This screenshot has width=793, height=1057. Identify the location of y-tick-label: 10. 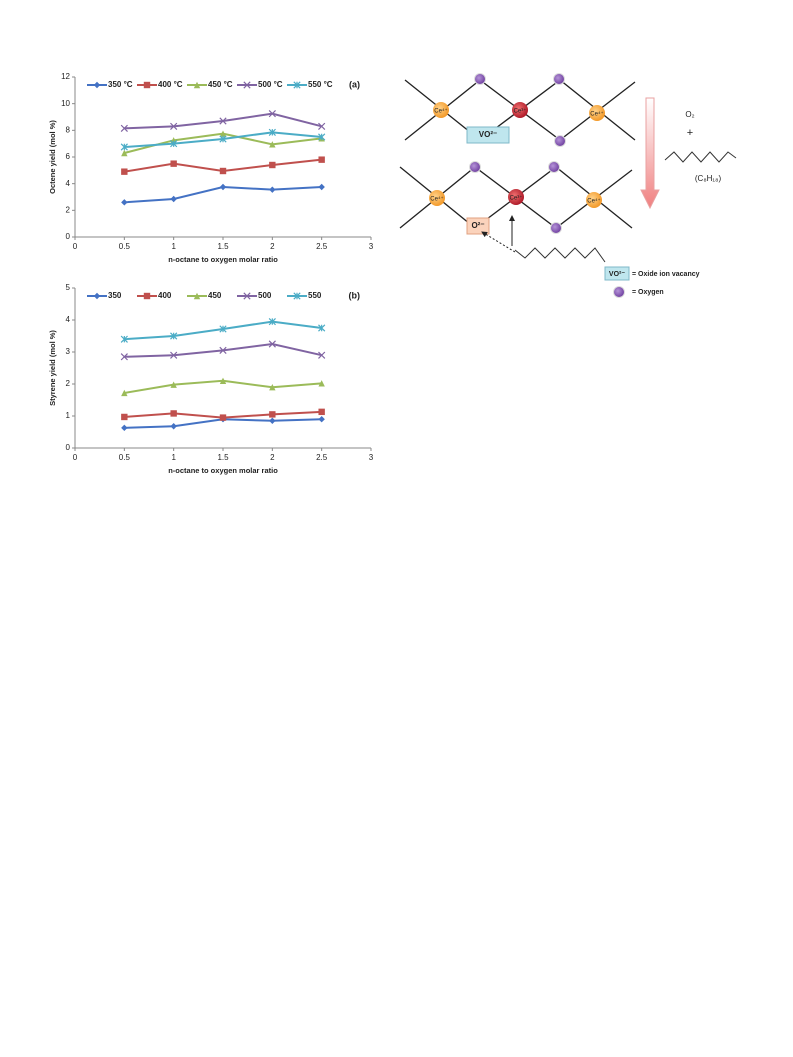
(65, 103).